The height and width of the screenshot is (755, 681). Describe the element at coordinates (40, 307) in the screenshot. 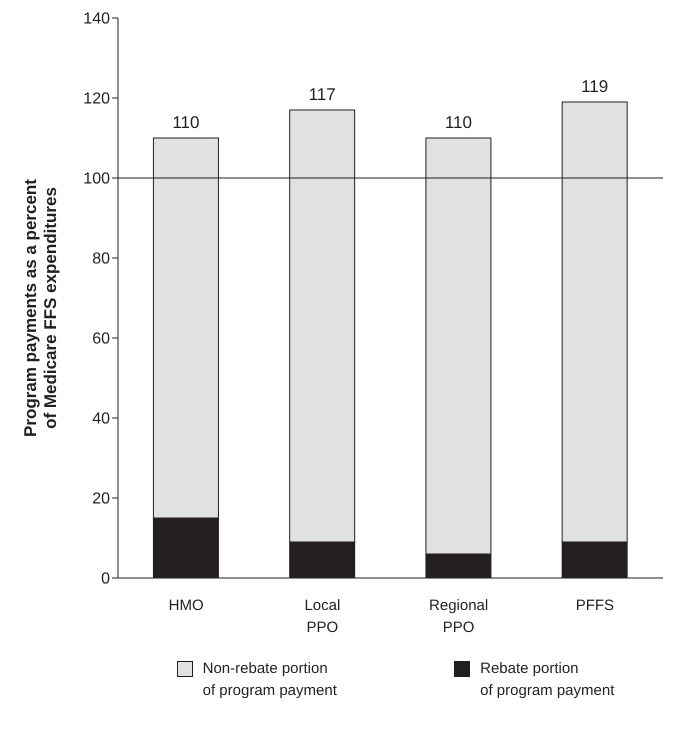

I see `y-axis-title: Program payments as a percent of Medicare FFS expenditures` at that location.